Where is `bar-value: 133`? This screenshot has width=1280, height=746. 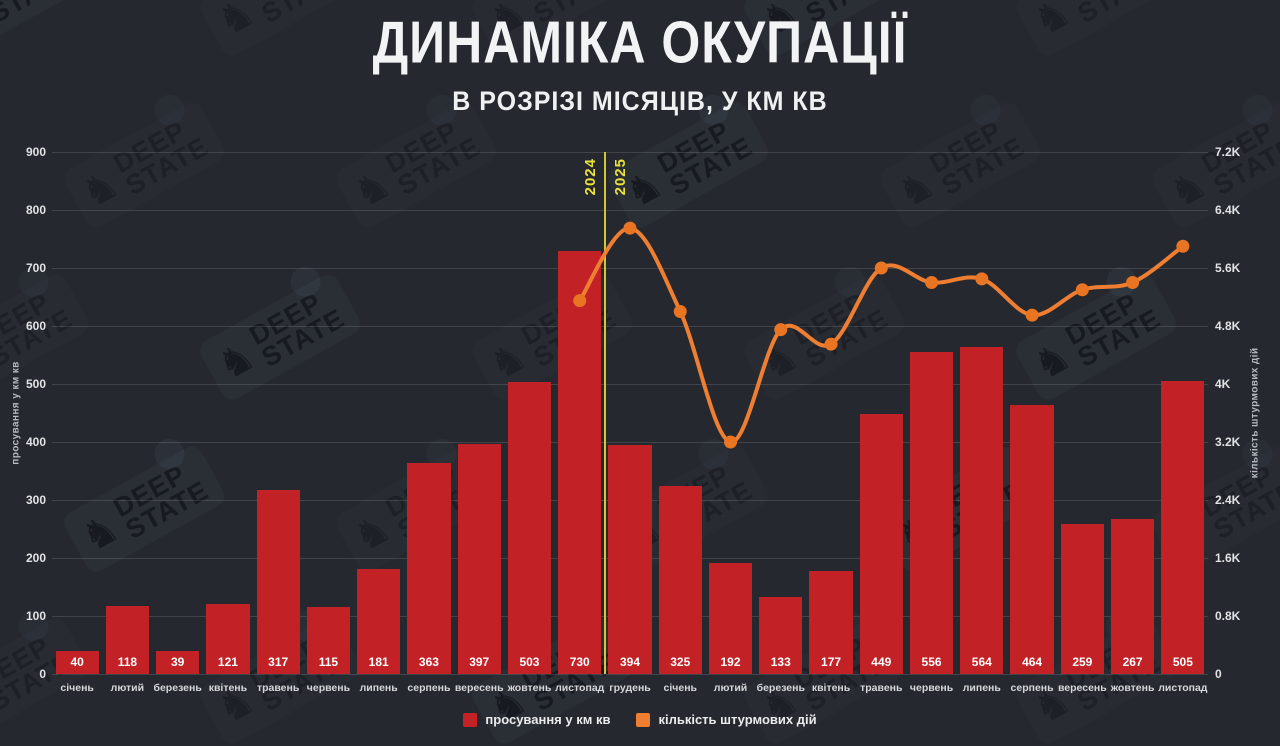
bar-value: 133 is located at coordinates (780, 661).